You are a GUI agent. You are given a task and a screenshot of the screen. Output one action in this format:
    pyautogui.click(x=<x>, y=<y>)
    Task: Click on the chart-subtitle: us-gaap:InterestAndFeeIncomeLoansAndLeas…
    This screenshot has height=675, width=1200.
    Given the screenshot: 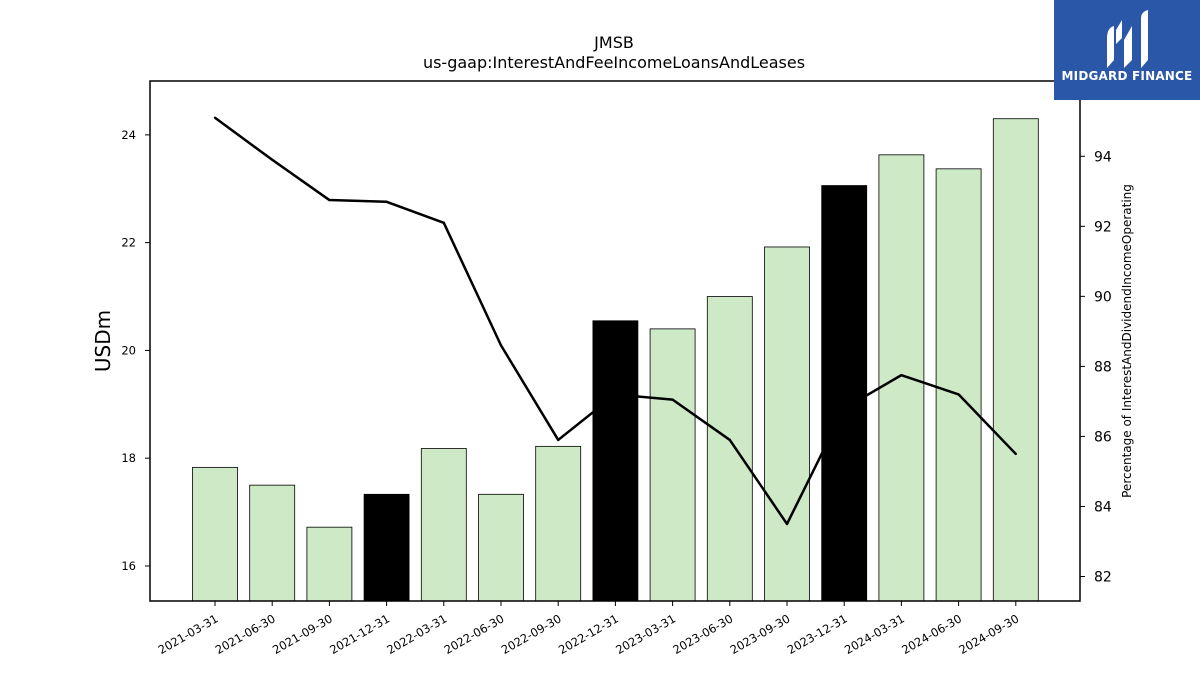 What is the action you would take?
    pyautogui.click(x=614, y=62)
    